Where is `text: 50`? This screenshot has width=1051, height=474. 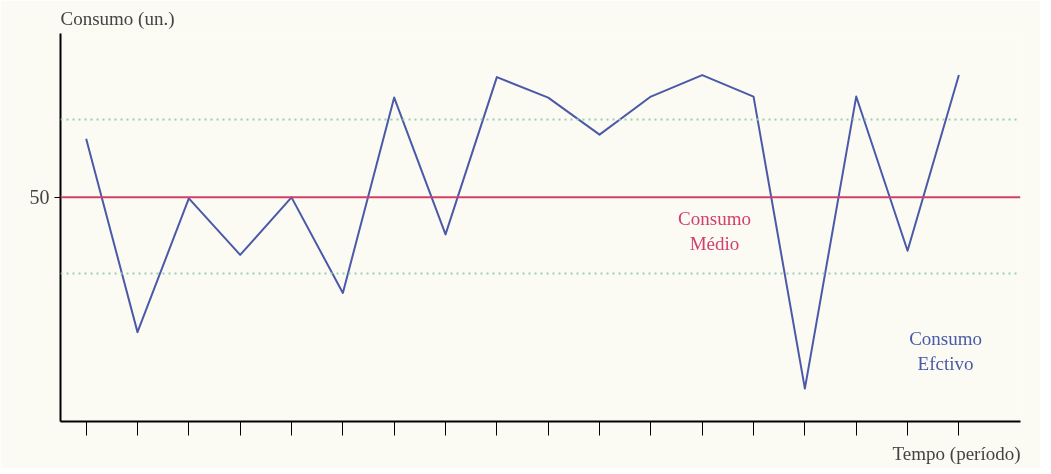
text: 50 is located at coordinates (39, 197).